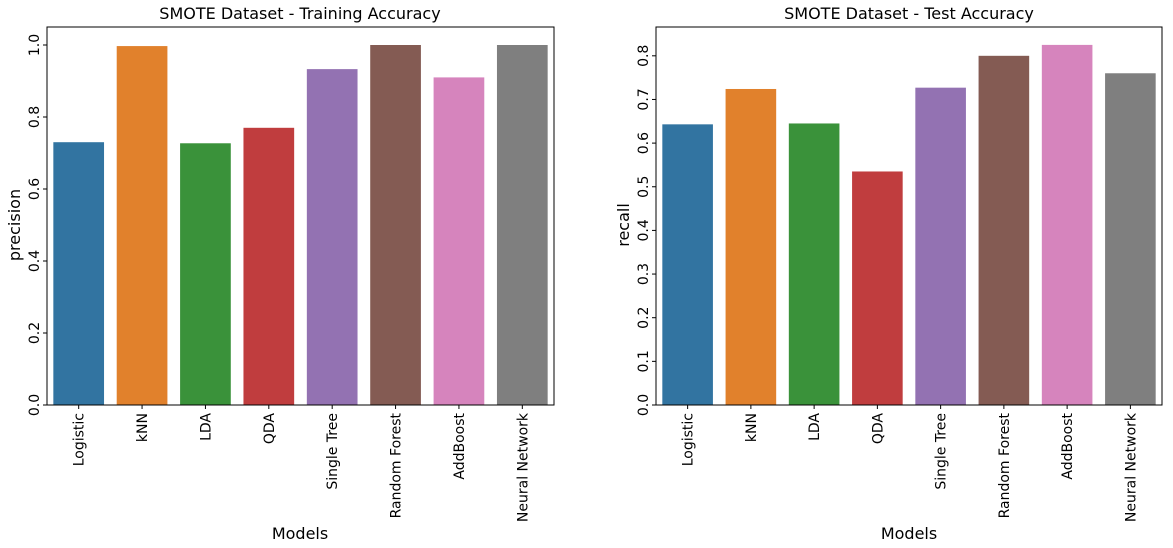 The image size is (1173, 548). I want to click on y-tick-label: 0.5, so click(644, 187).